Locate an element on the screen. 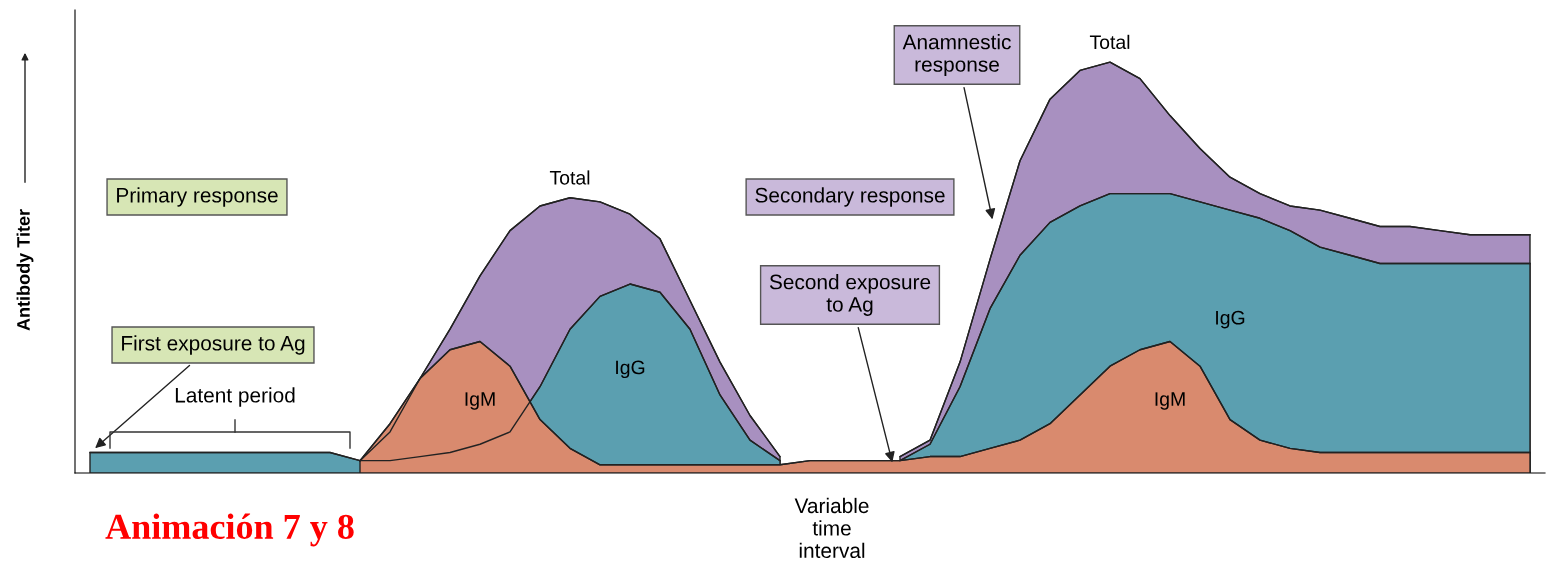 This screenshot has height=571, width=1560. series-label: IgM is located at coordinates (480, 401).